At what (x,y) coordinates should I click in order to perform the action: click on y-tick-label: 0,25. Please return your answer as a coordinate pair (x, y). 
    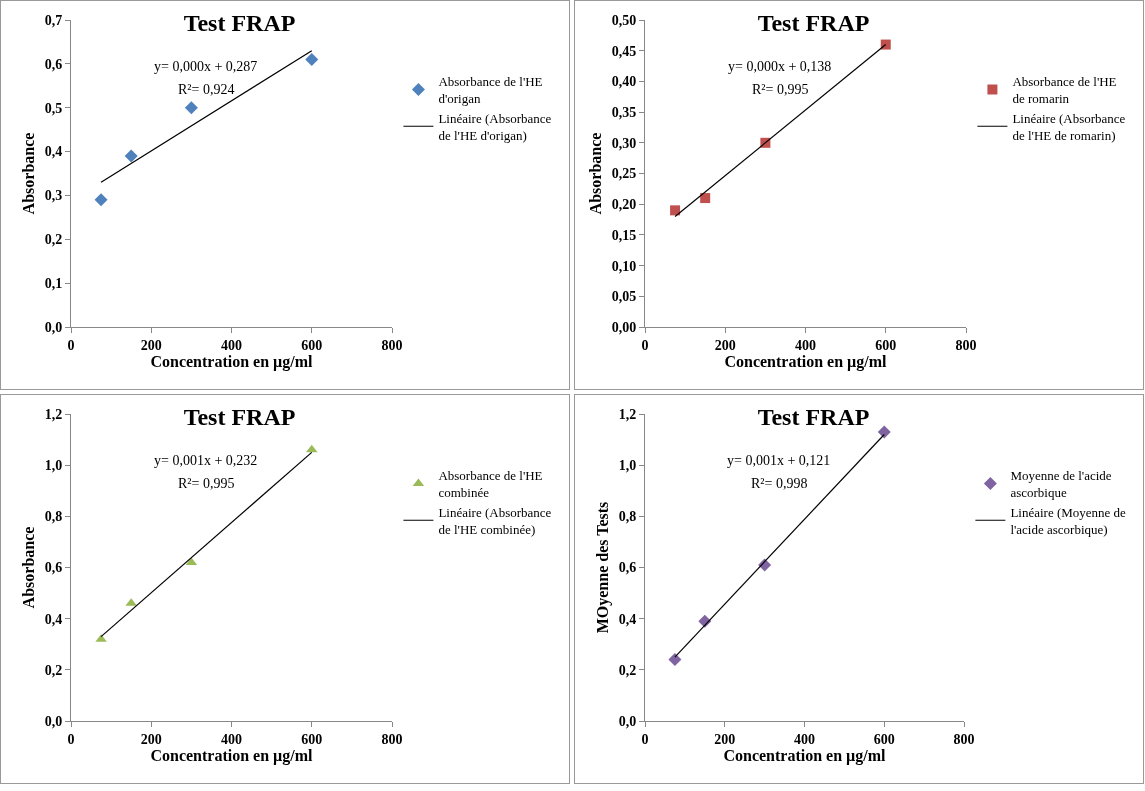
    Looking at the image, I should click on (624, 174).